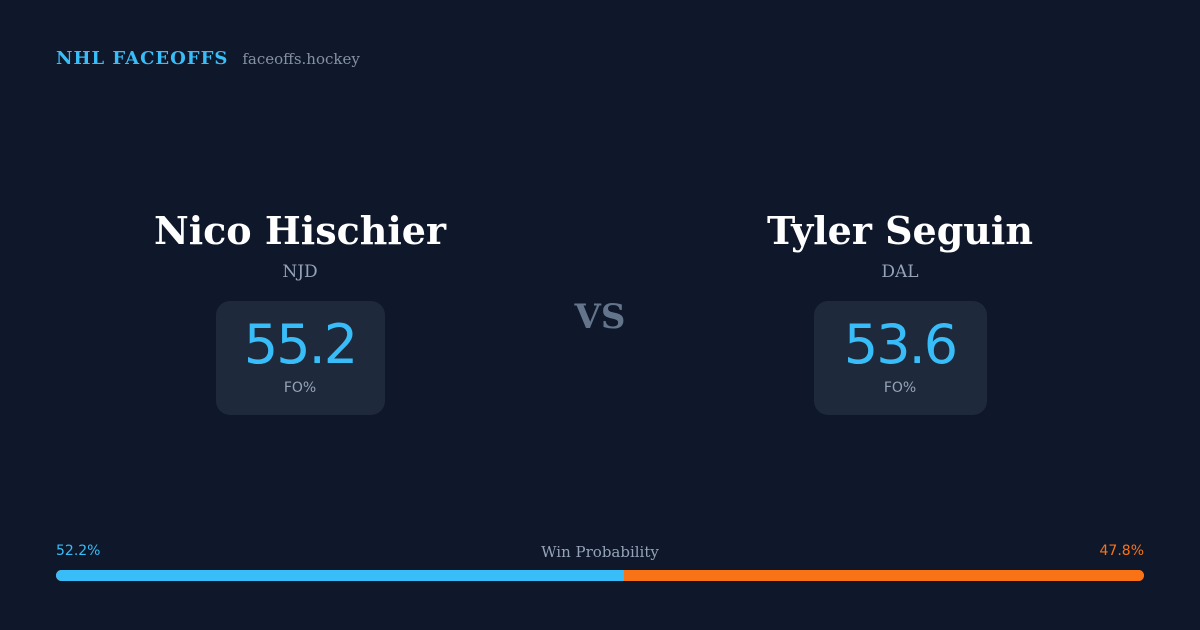 This screenshot has height=630, width=1200. I want to click on win-probability-labels: 52.2% Win Probability 47.8%, so click(600, 553).